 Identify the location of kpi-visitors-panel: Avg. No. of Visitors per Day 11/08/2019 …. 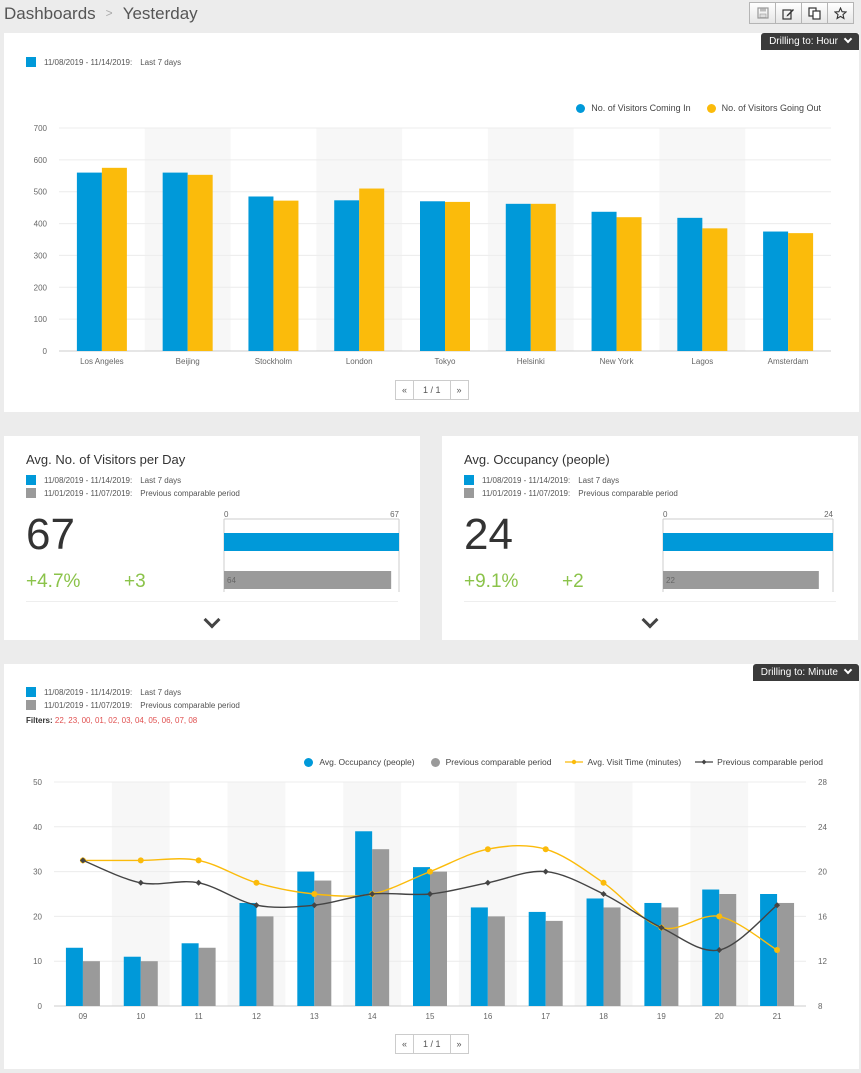
(212, 538).